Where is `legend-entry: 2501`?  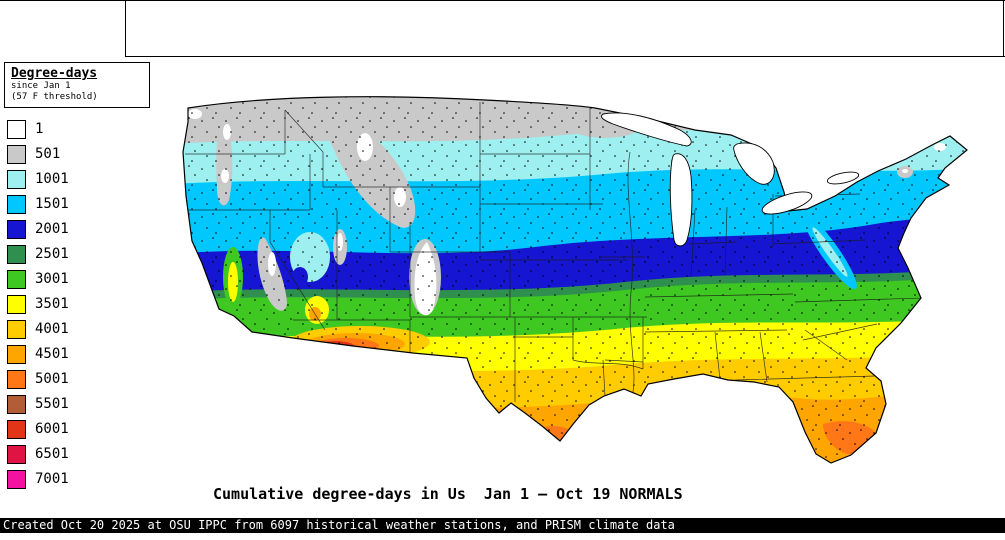
legend-entry: 2501 is located at coordinates (38, 254).